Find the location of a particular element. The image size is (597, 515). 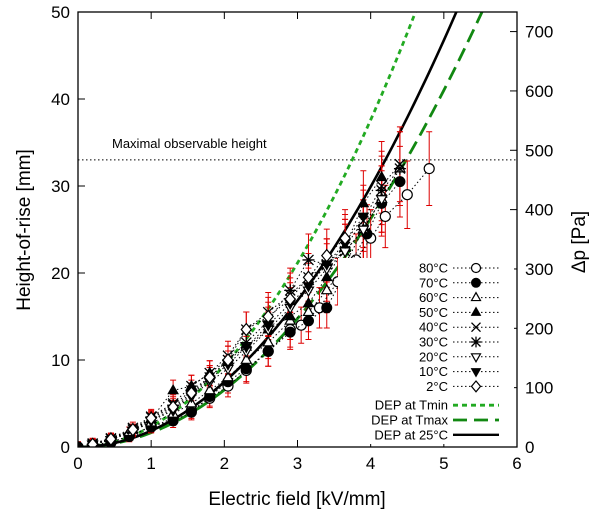

legend-label: 80°C is located at coordinates (433, 268).